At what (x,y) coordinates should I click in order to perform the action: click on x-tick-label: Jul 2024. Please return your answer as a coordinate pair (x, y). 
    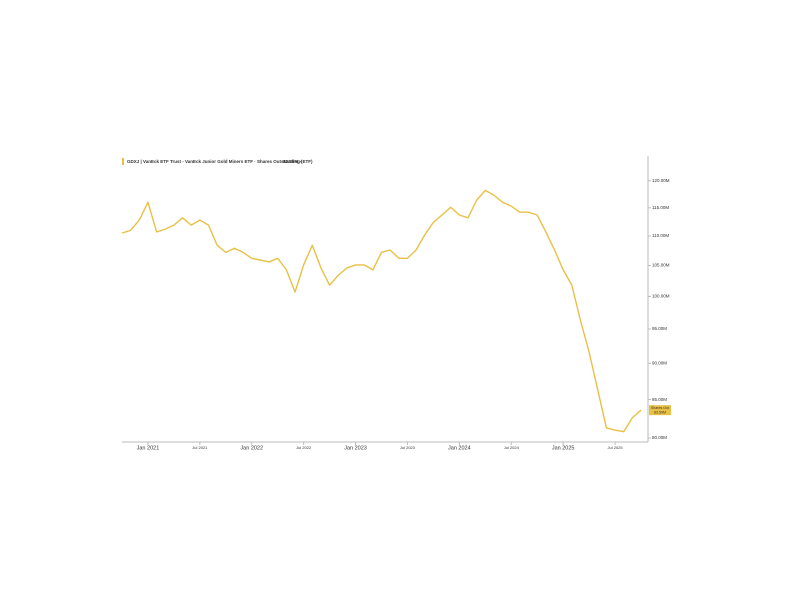
    Looking at the image, I should click on (512, 447).